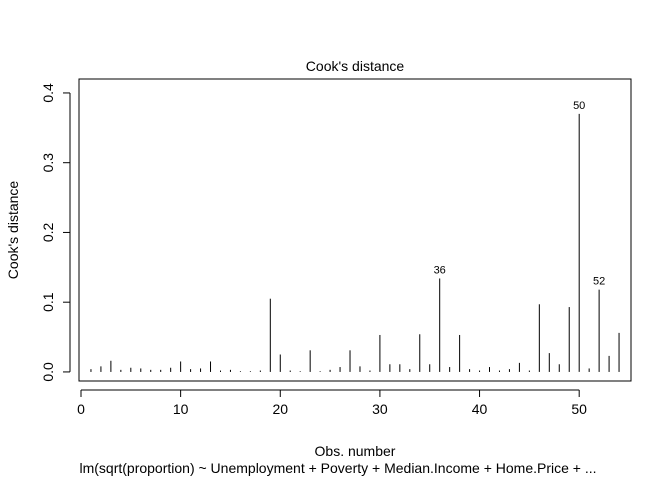 This screenshot has width=672, height=480. Describe the element at coordinates (48, 302) in the screenshot. I see `y-tick-label: 0.1` at that location.